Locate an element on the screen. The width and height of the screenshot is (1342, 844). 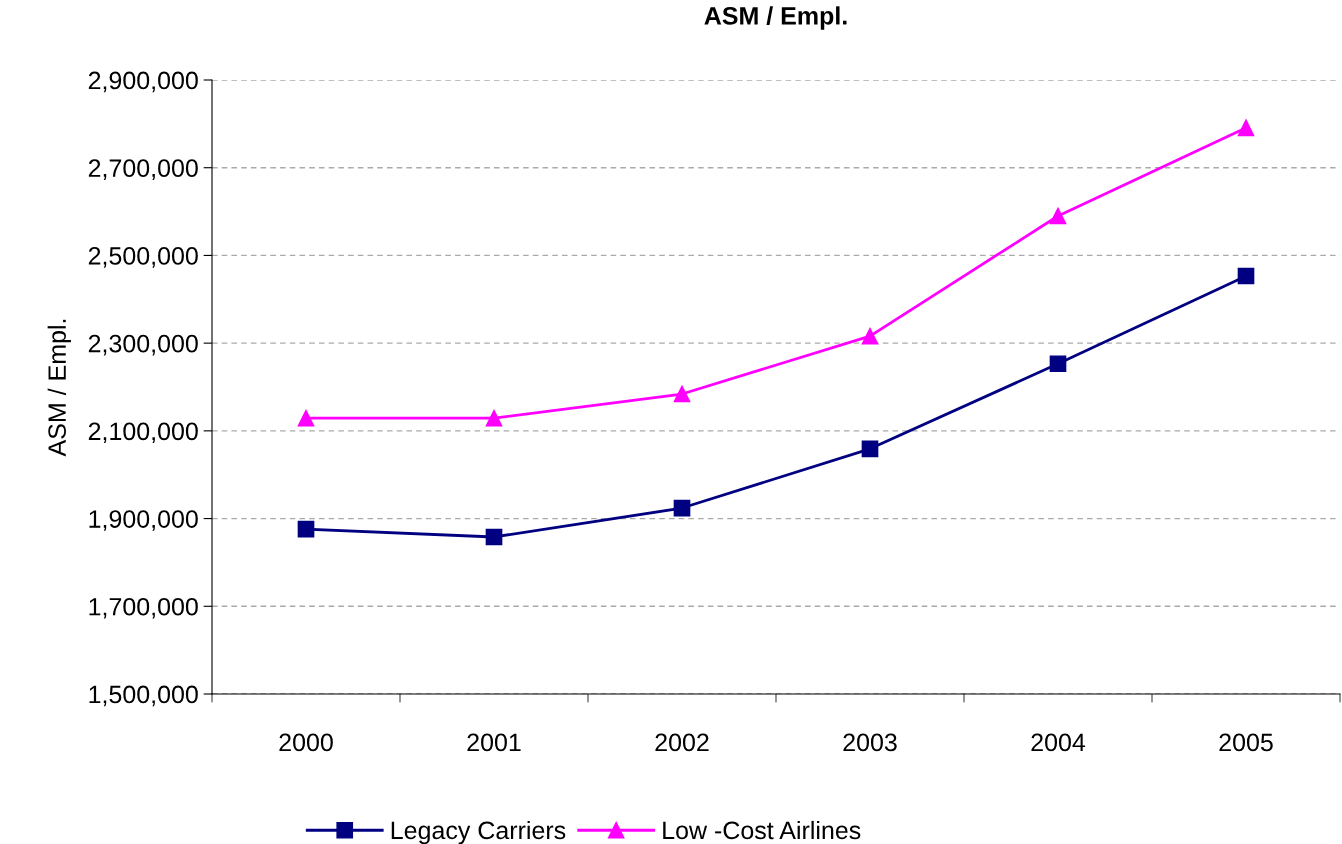
x-tick-label: 2003 is located at coordinates (870, 742).